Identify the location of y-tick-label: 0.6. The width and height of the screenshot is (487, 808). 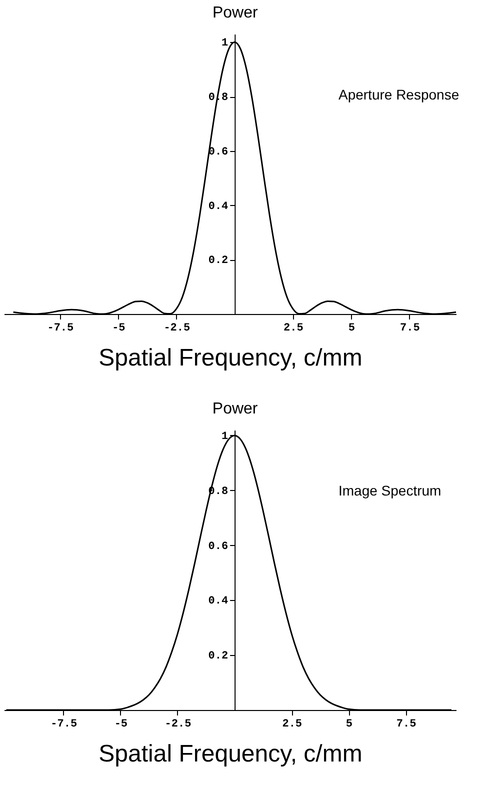
(218, 546).